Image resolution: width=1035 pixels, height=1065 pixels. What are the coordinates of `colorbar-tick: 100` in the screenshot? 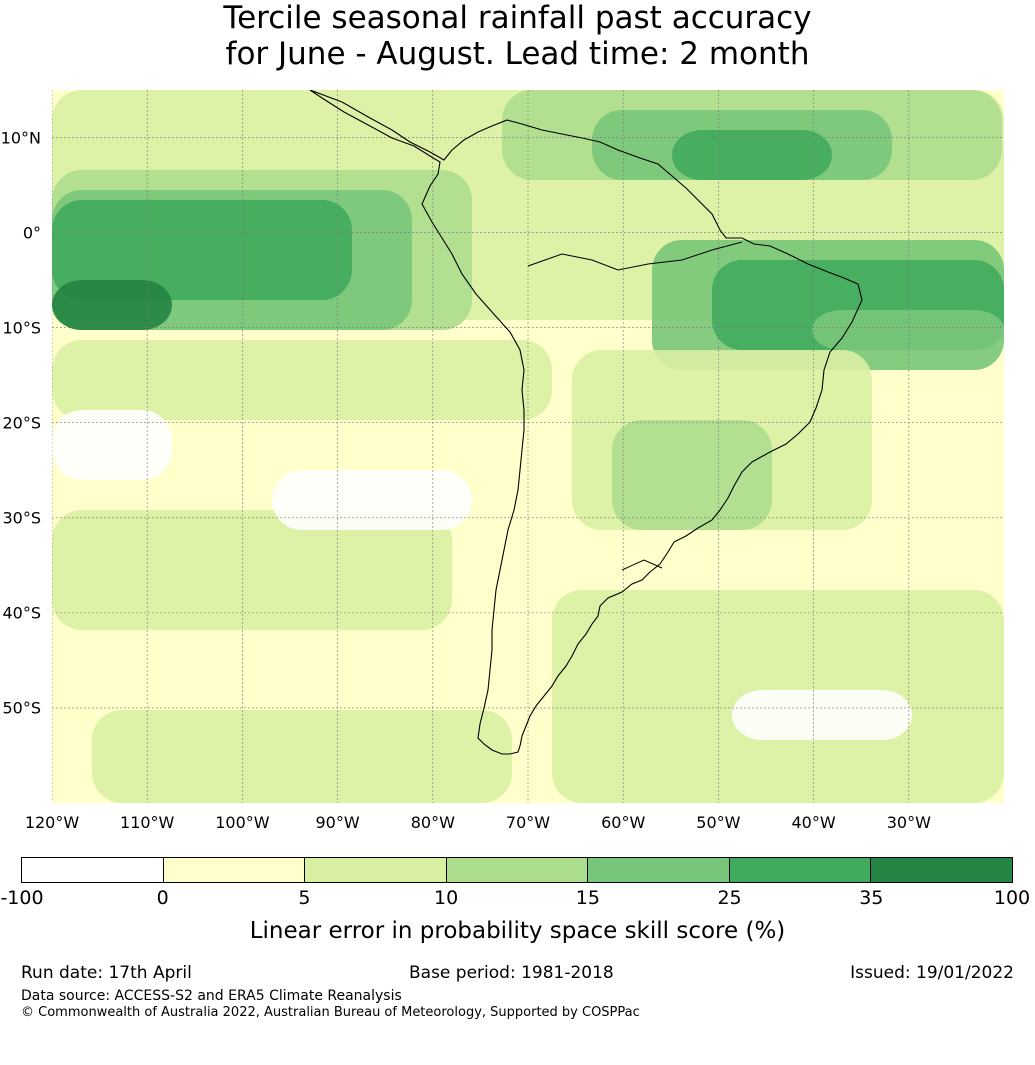 It's located at (1012, 898).